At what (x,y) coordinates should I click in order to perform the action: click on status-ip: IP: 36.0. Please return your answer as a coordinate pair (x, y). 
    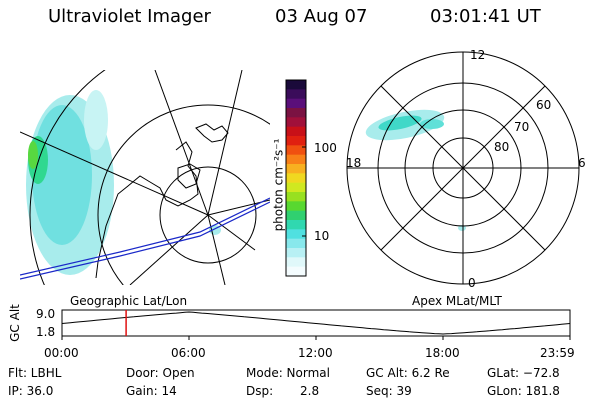
    Looking at the image, I should click on (31, 391).